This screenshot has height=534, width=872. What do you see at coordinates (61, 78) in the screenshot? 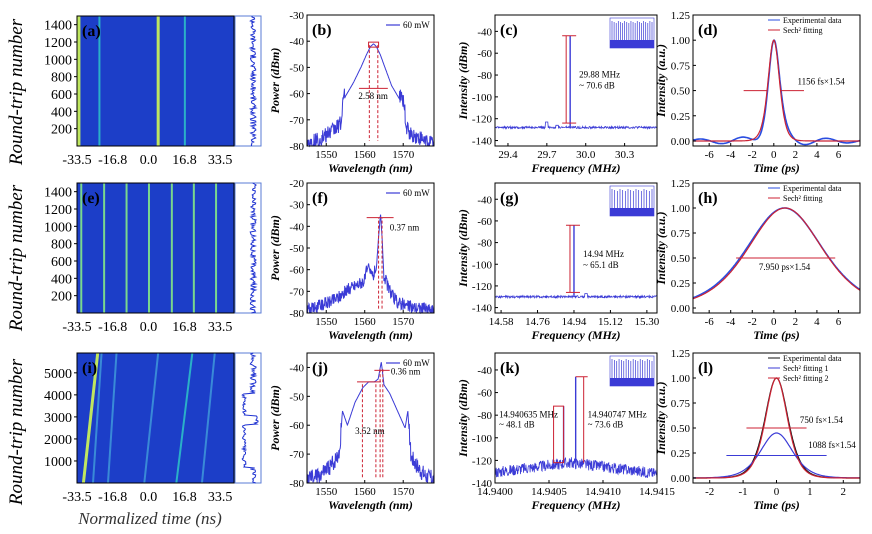
I see `y-tick-label-a-3: 800` at bounding box center [61, 78].